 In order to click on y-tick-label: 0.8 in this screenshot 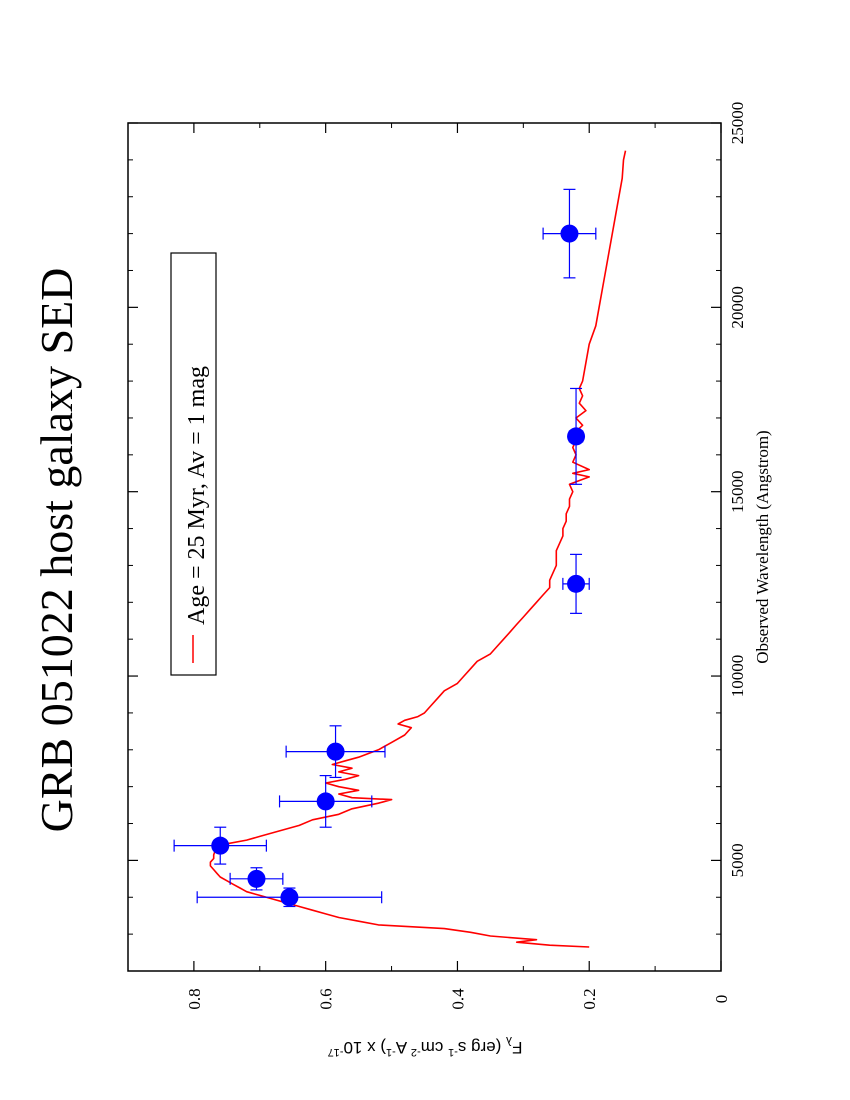, I will do `click(194, 998)`.